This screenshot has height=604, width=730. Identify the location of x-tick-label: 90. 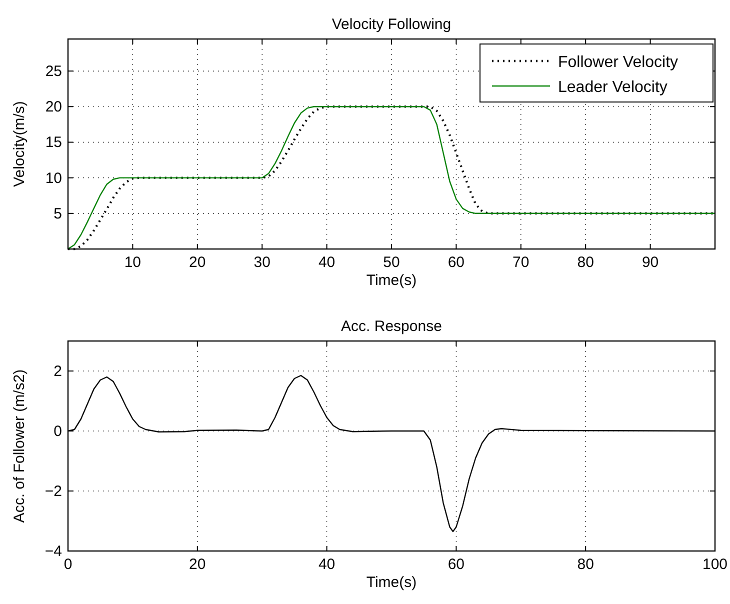
(650, 262).